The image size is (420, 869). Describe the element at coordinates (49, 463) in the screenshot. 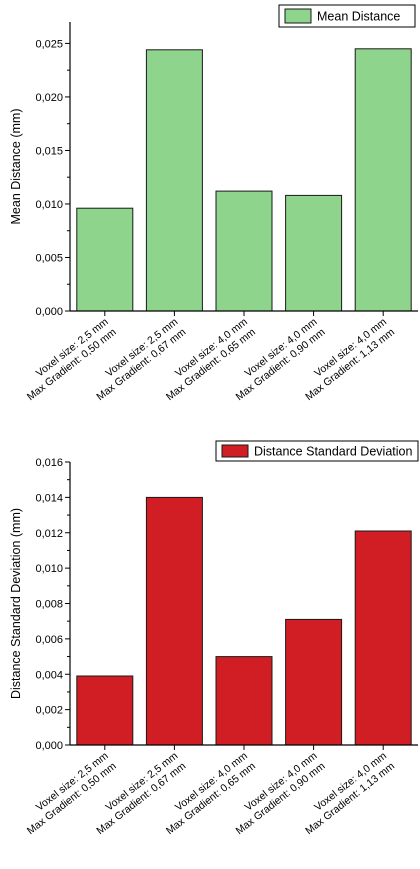

I see `y-tick-label: 0,016` at that location.